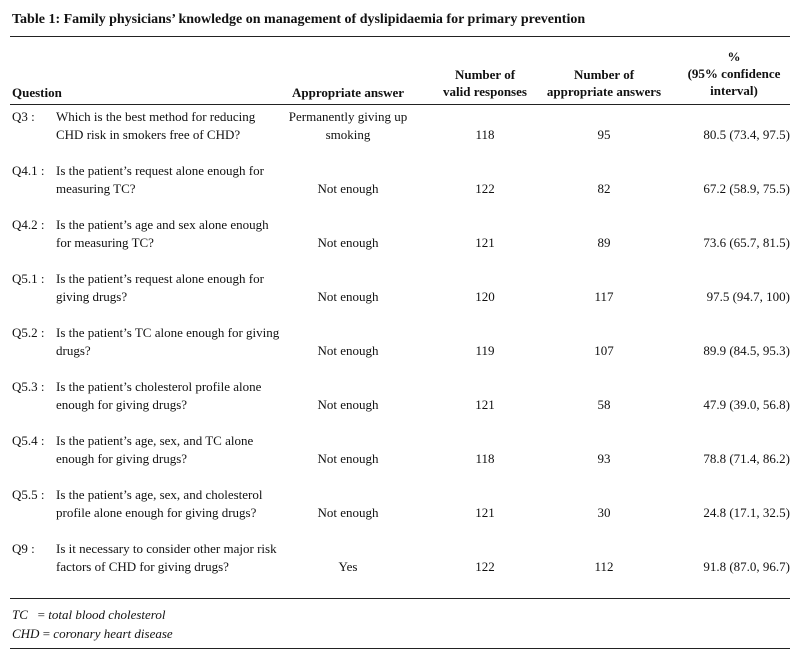  I want to click on header-question-label: Question, so click(37, 92).